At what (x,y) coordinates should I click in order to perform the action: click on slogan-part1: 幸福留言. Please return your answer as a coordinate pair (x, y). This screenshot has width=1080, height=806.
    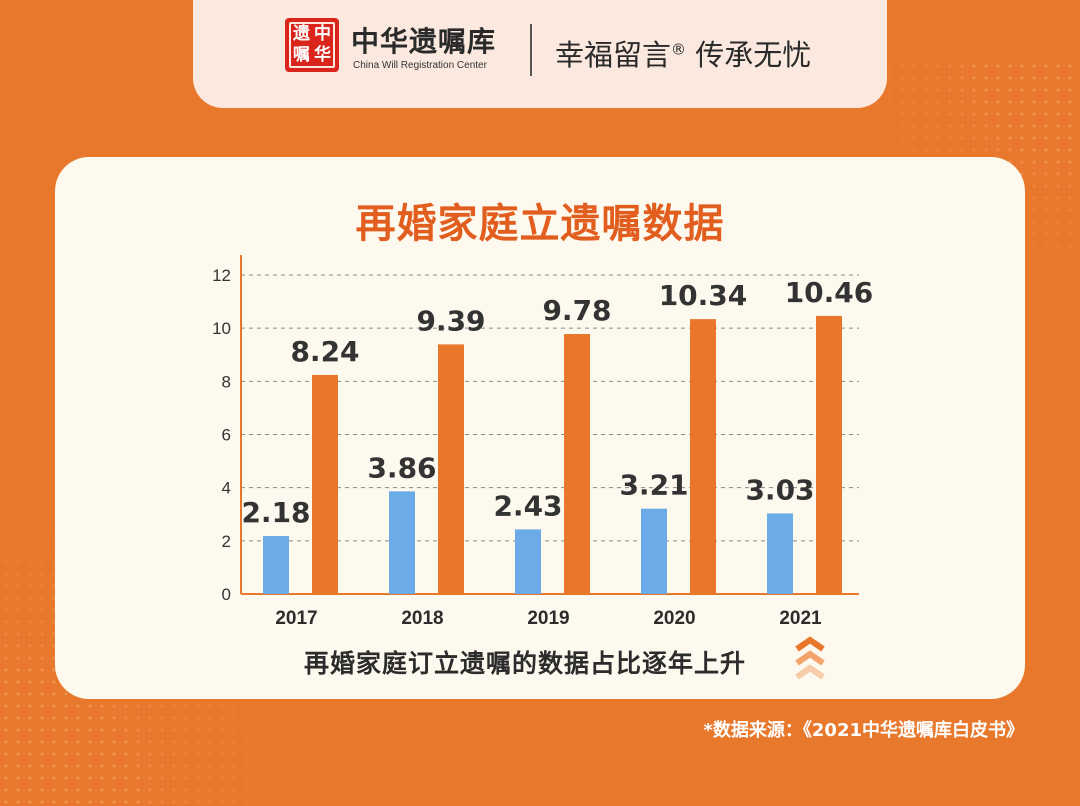
    Looking at the image, I should click on (613, 55).